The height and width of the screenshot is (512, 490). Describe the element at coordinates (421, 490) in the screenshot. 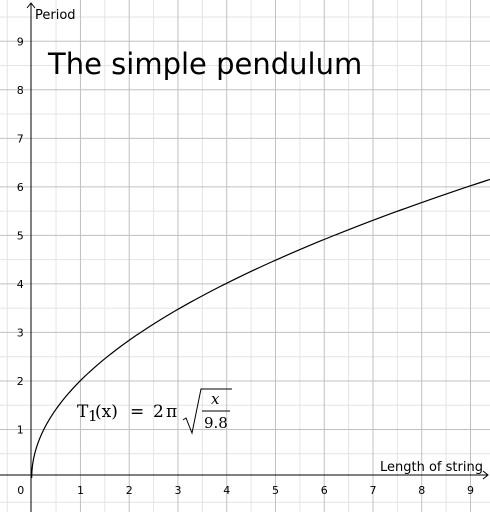

I see `x-tick-label: 8` at that location.